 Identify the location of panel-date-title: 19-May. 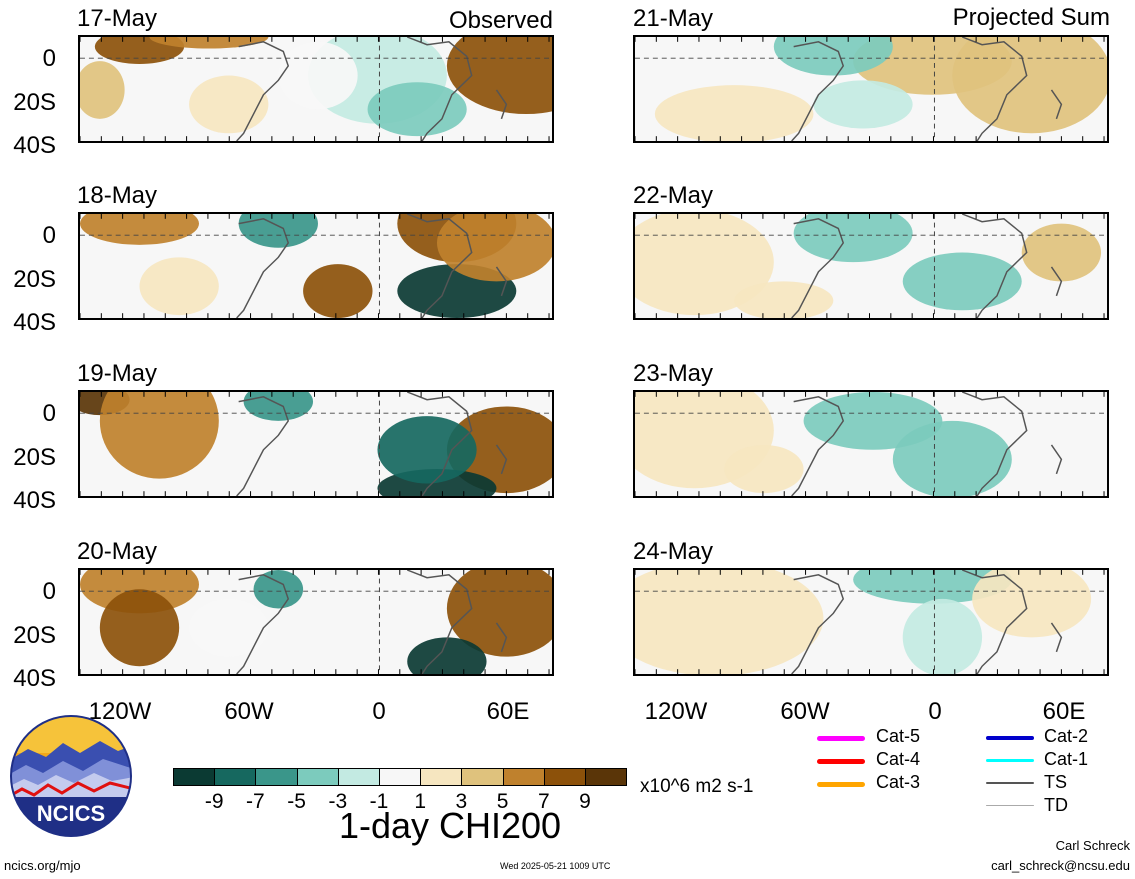
(117, 373).